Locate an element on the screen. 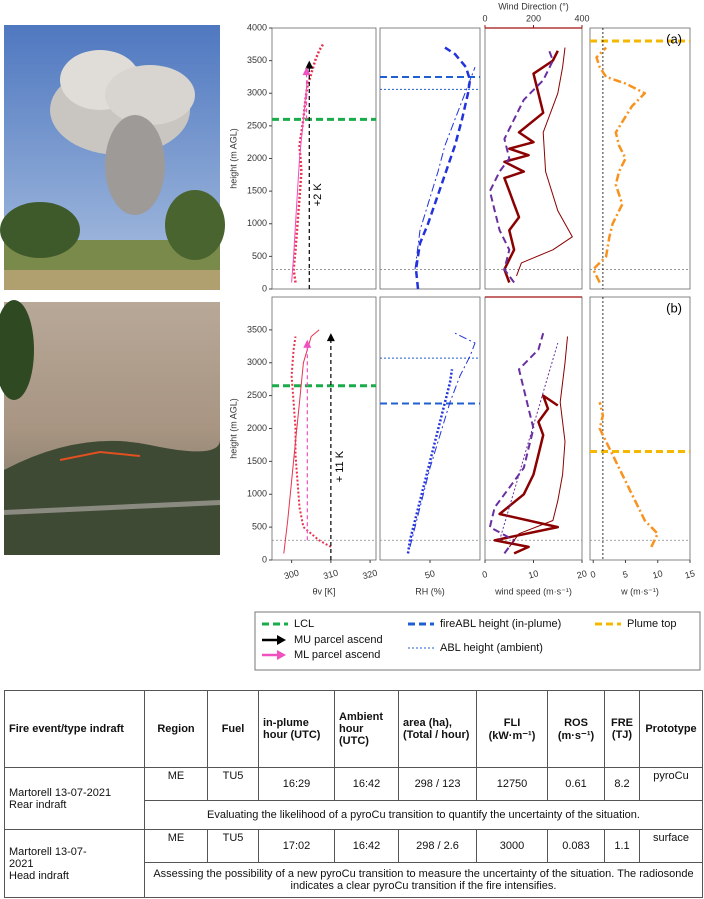  legend-label: Plume top is located at coordinates (652, 624).